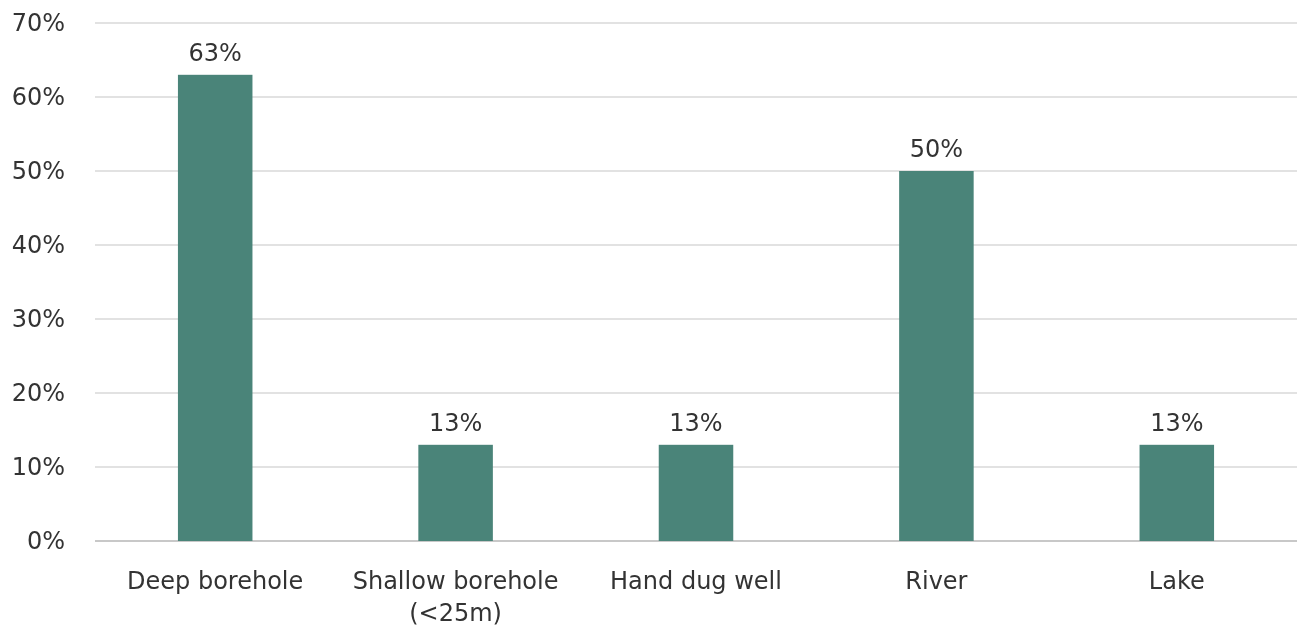  What do you see at coordinates (455, 597) in the screenshot?
I see `x-tick-label: Shallow borehole (<25m)` at bounding box center [455, 597].